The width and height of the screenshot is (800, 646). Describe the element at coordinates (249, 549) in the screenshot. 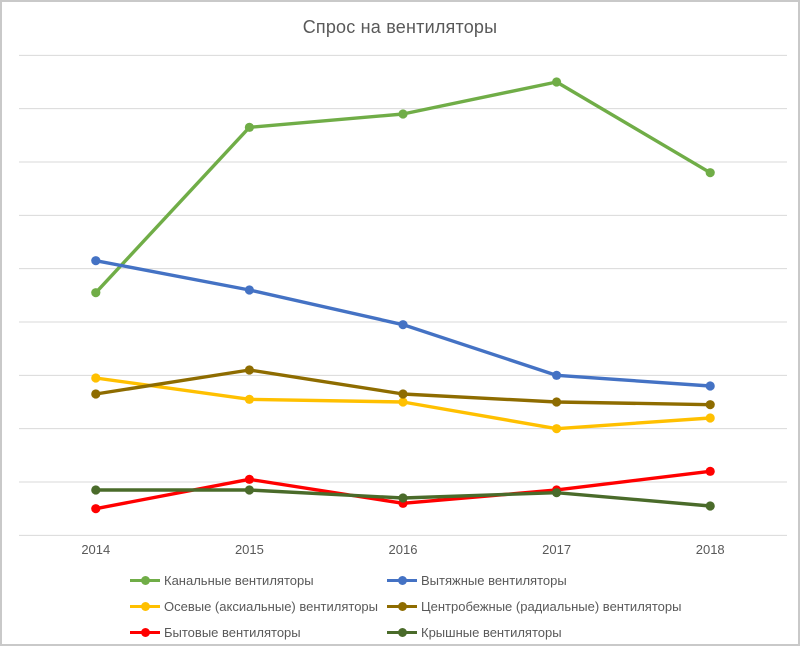

I see `x-tick-label: 2015` at that location.